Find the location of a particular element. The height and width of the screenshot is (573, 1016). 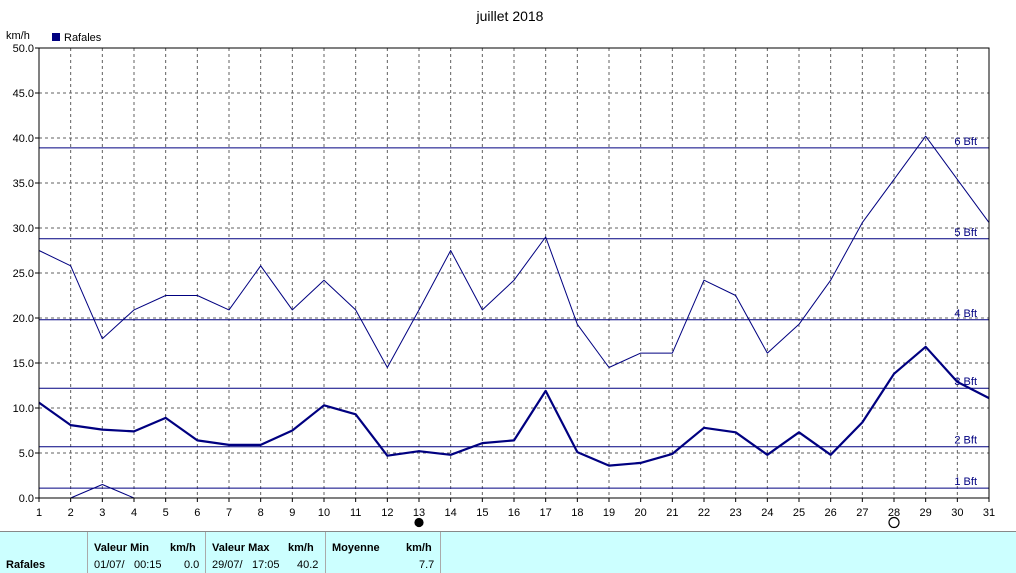

x-tick-label: 30 is located at coordinates (957, 513).